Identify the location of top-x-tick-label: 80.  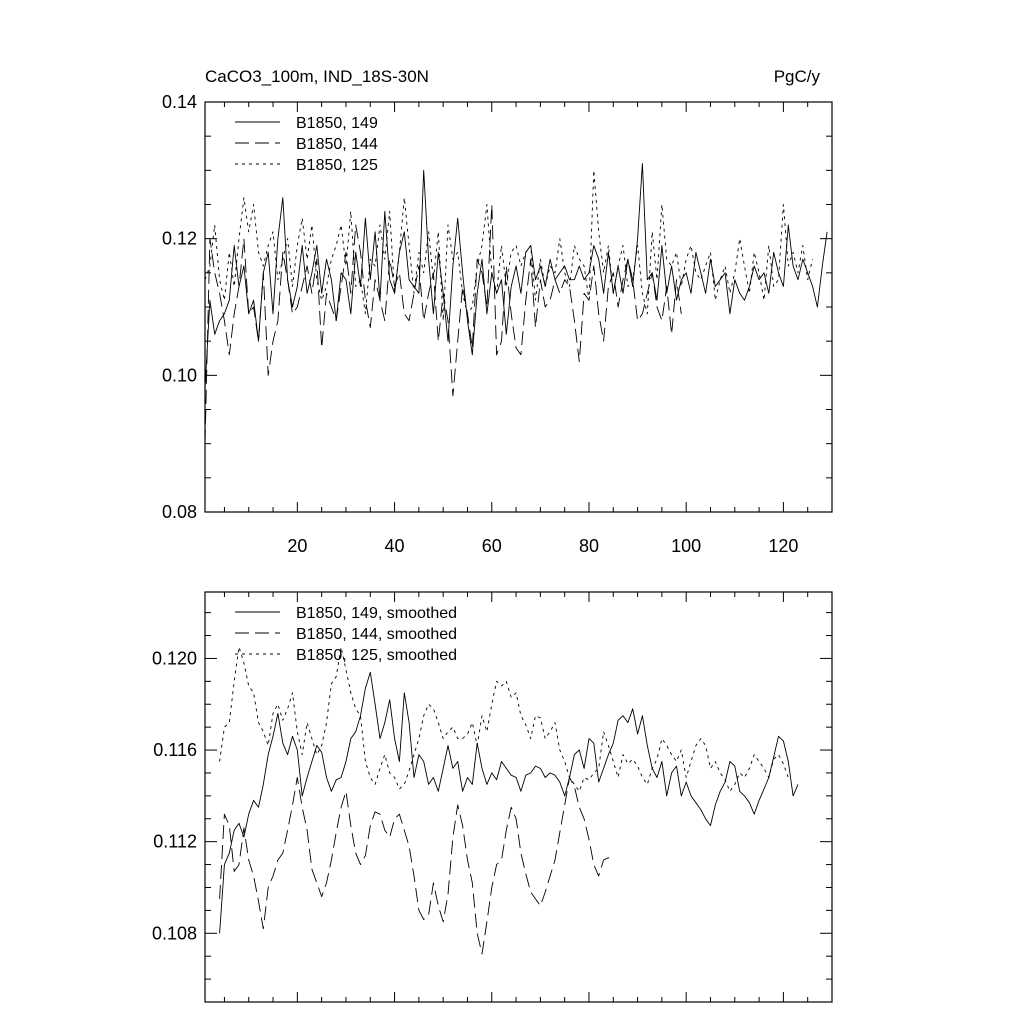
(589, 546).